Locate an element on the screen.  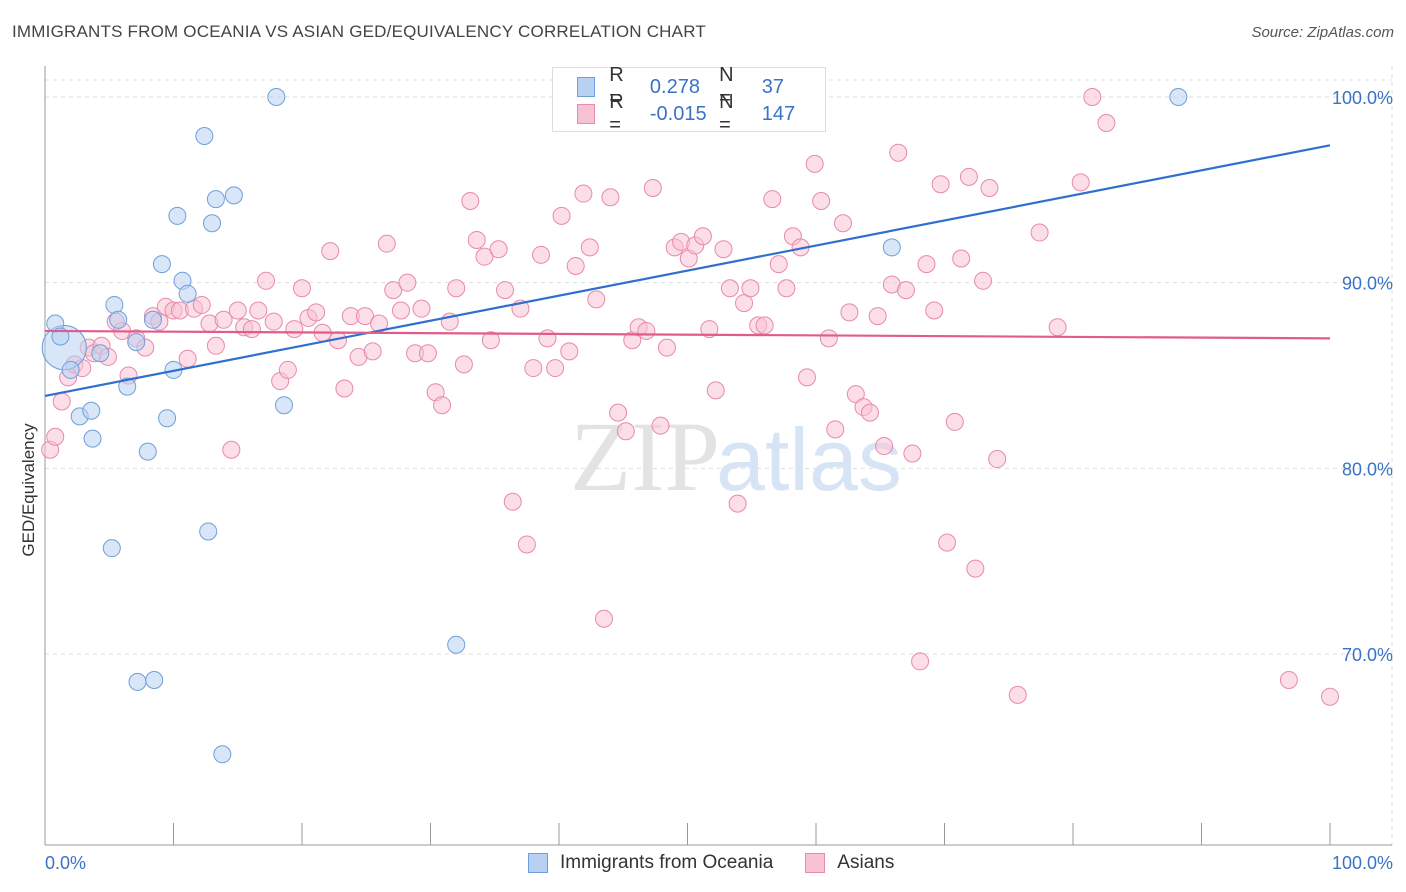
x-tick-label: 0.0% is located at coordinates (65, 863).